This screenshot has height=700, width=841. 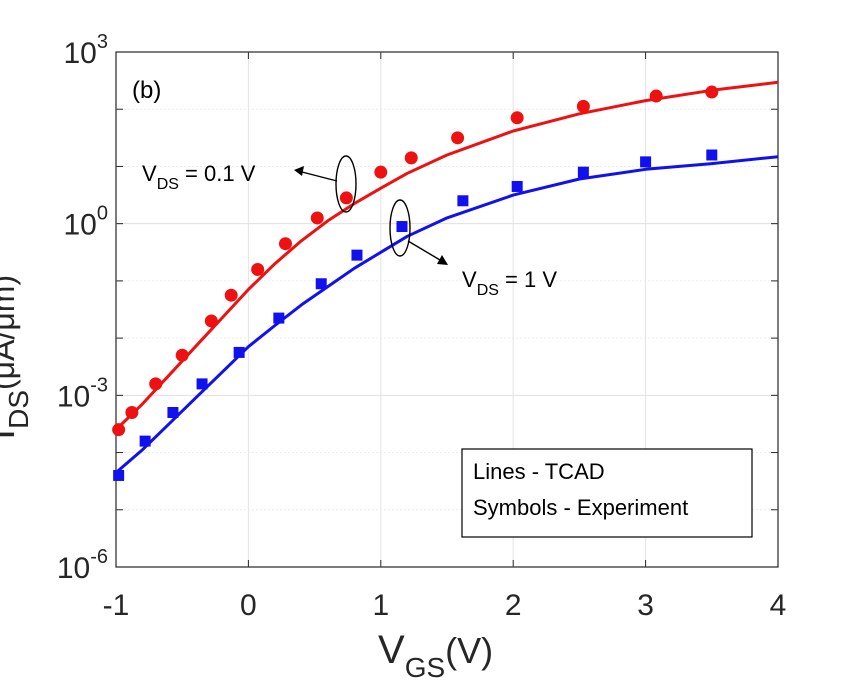 I want to click on x-axis-title: VGS(V), so click(x=435, y=655).